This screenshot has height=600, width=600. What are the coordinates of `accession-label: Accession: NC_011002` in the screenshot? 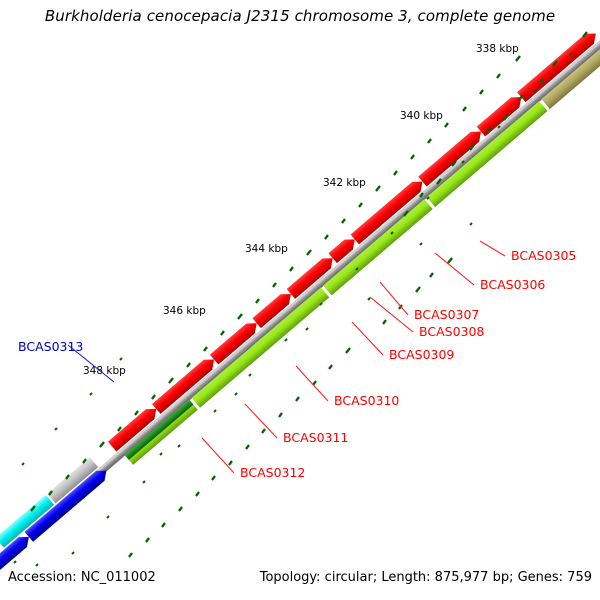 It's located at (82, 577).